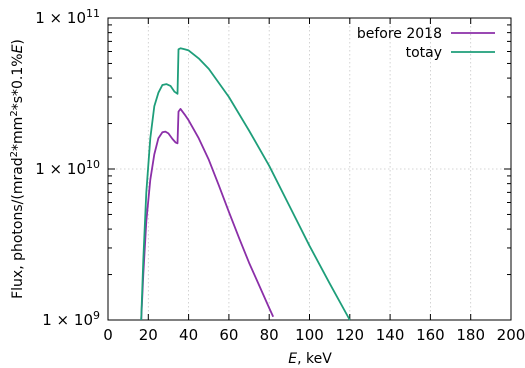 The image size is (525, 368). I want to click on legend: before 2018 totay, so click(426, 43).